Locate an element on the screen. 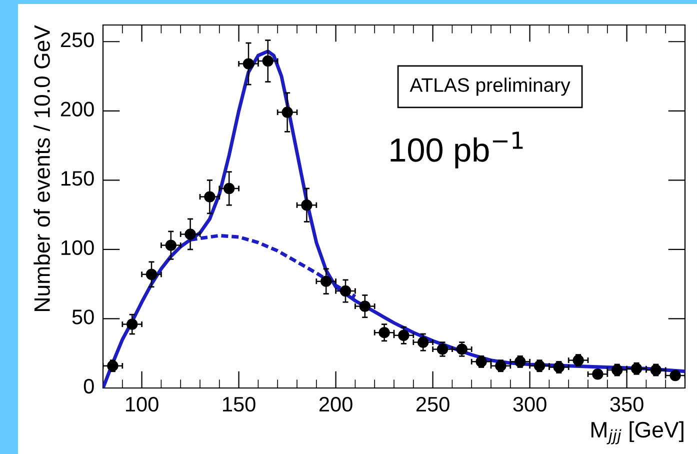  y-tick-label: 200 is located at coordinates (77, 109).